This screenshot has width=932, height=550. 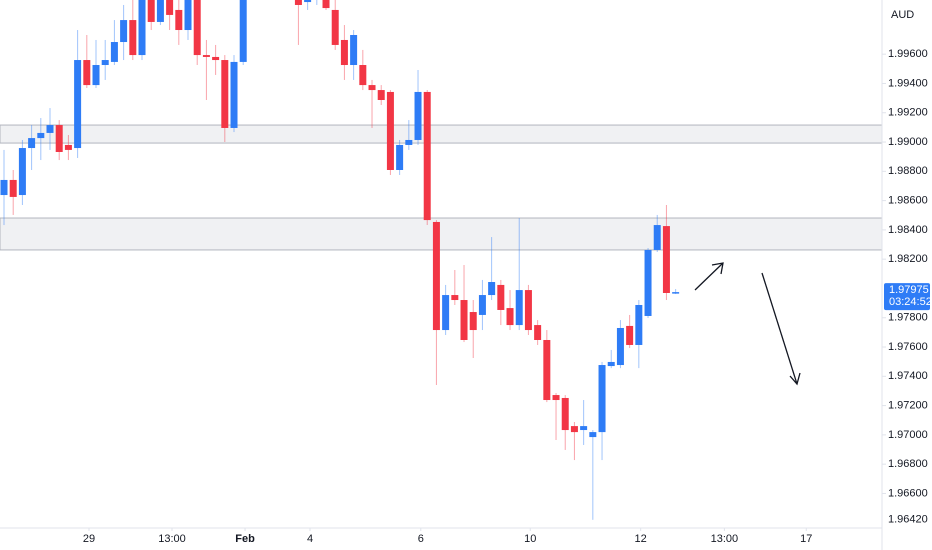 What do you see at coordinates (908, 520) in the screenshot?
I see `low-marker-label: 1.96420` at bounding box center [908, 520].